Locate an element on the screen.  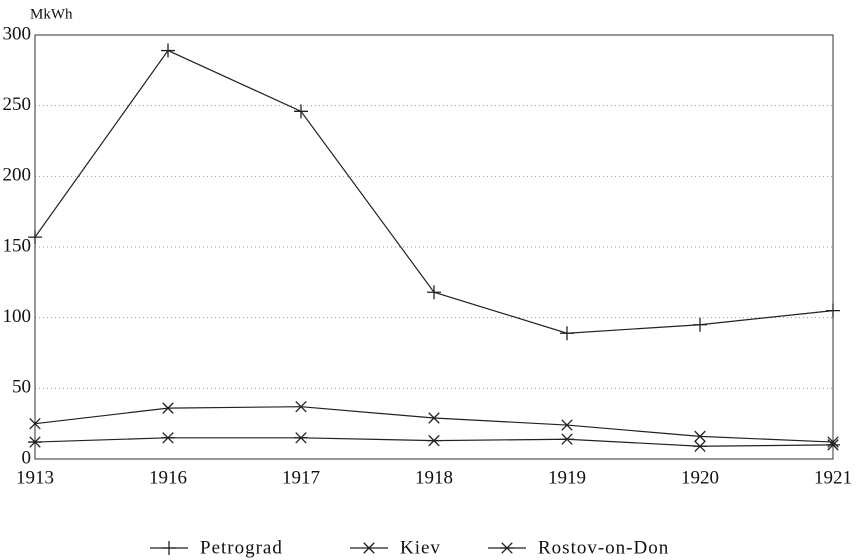
y-tick-label: 300 is located at coordinates (17, 33).